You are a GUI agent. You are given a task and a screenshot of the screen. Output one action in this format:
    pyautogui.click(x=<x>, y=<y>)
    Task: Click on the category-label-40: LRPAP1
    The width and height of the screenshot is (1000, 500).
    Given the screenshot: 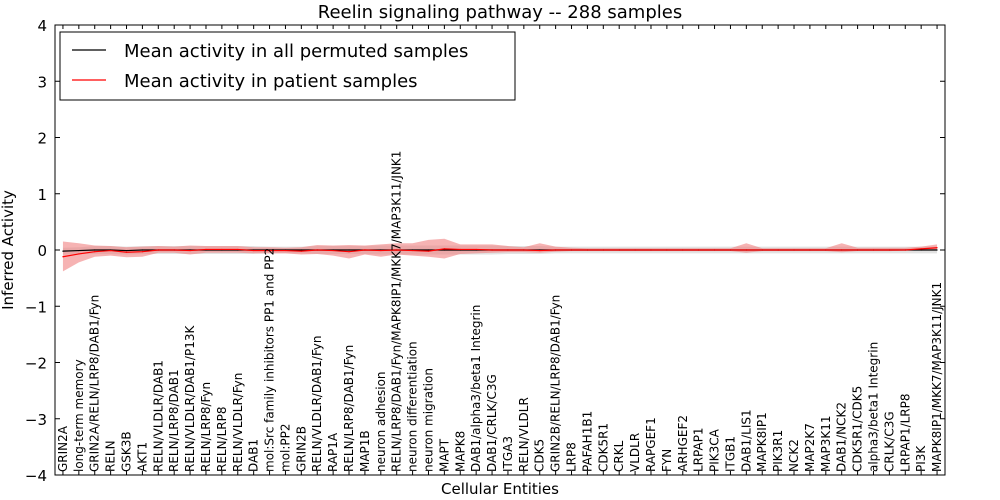 What is the action you would take?
    pyautogui.click(x=699, y=449)
    